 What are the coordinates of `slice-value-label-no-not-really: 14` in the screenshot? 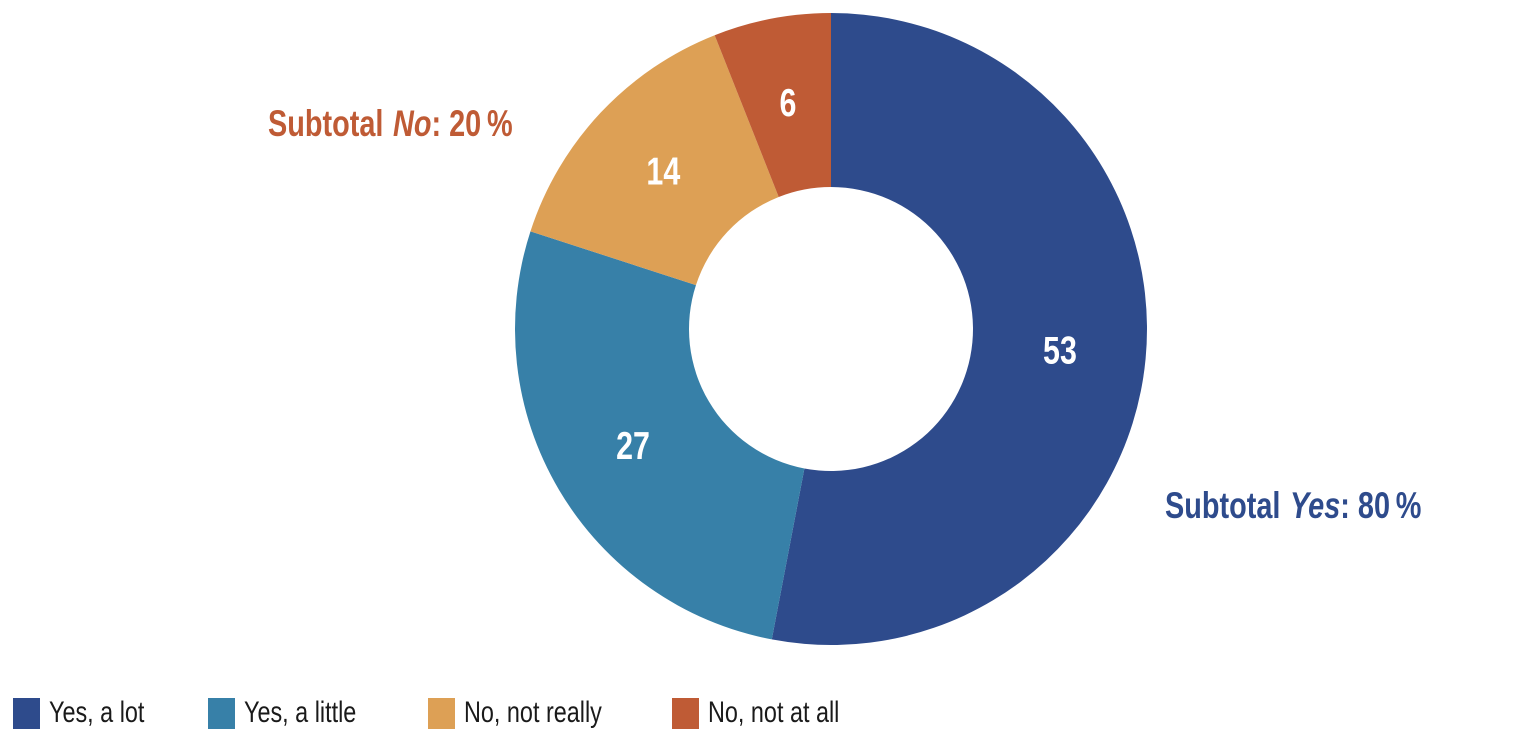 It's located at (663, 171).